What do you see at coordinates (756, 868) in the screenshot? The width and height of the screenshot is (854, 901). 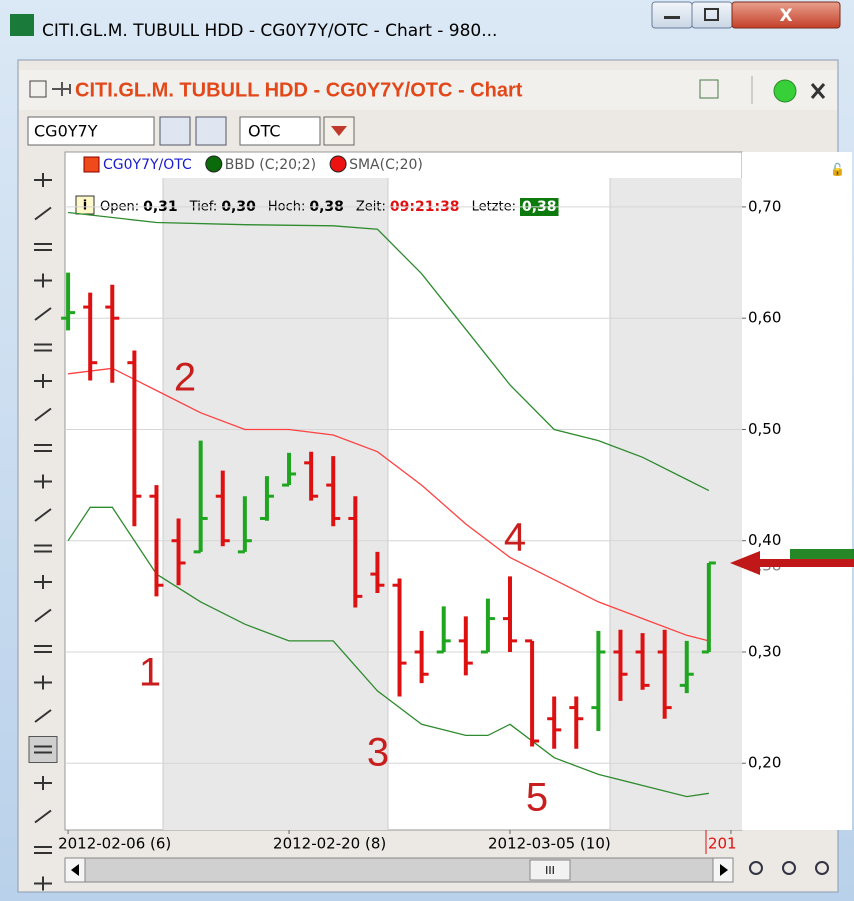 I see `zoom-in` at bounding box center [756, 868].